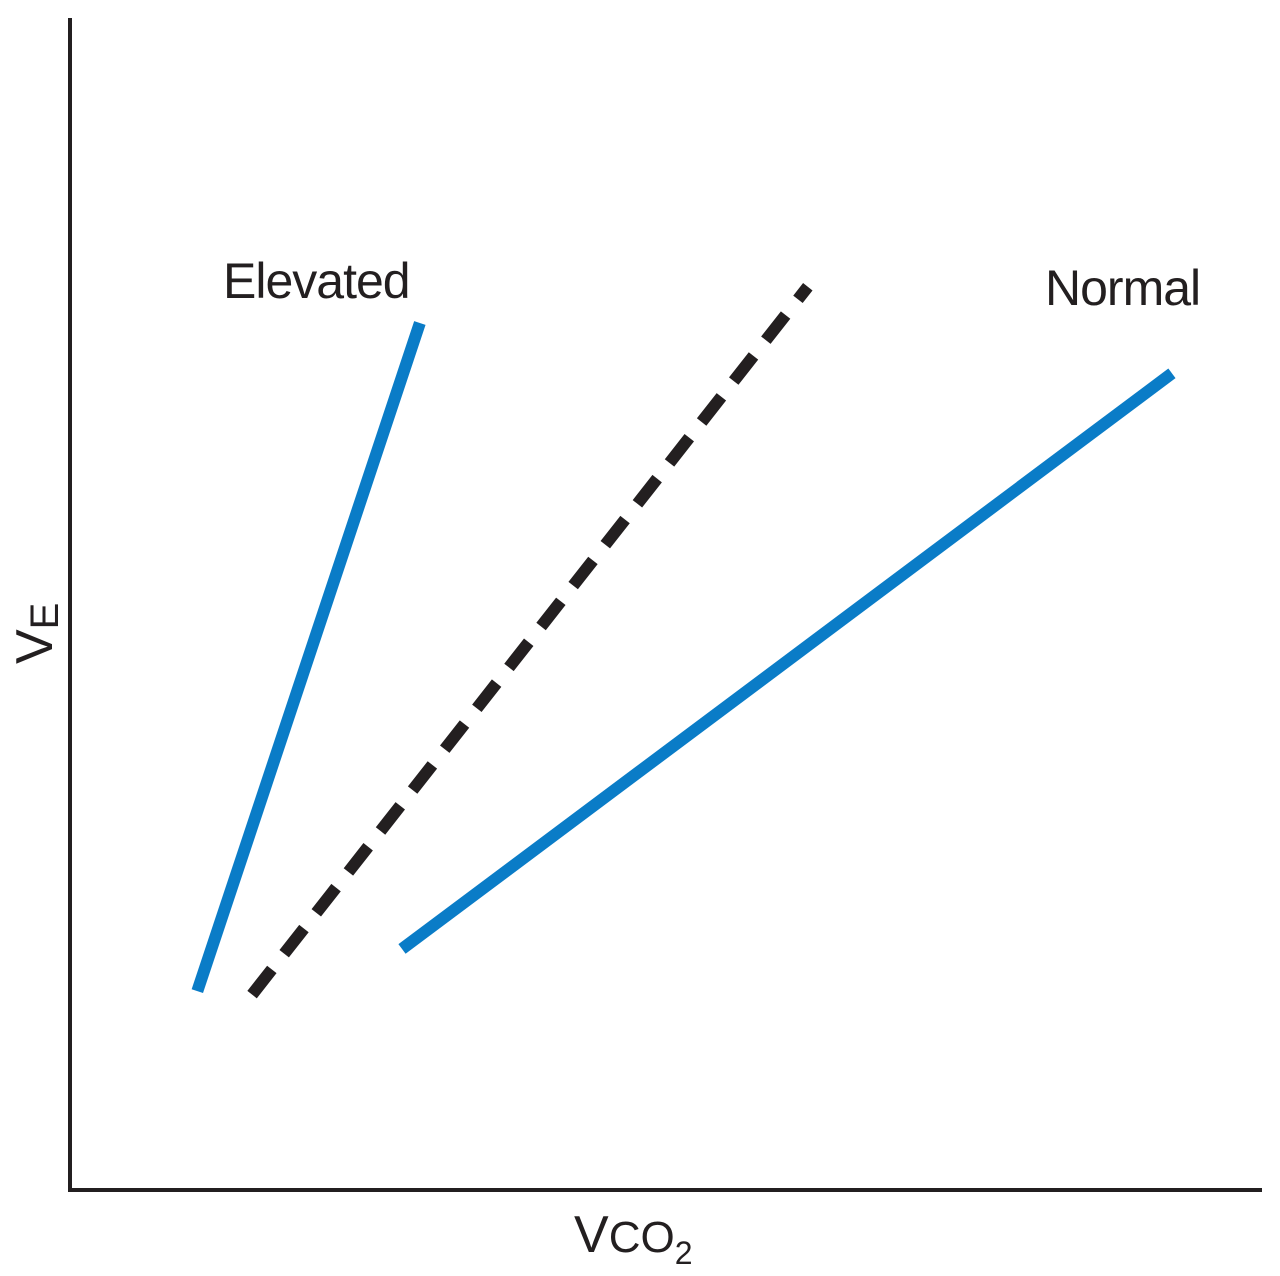  Describe the element at coordinates (35, 646) in the screenshot. I see `y-axis-label-main: V` at that location.